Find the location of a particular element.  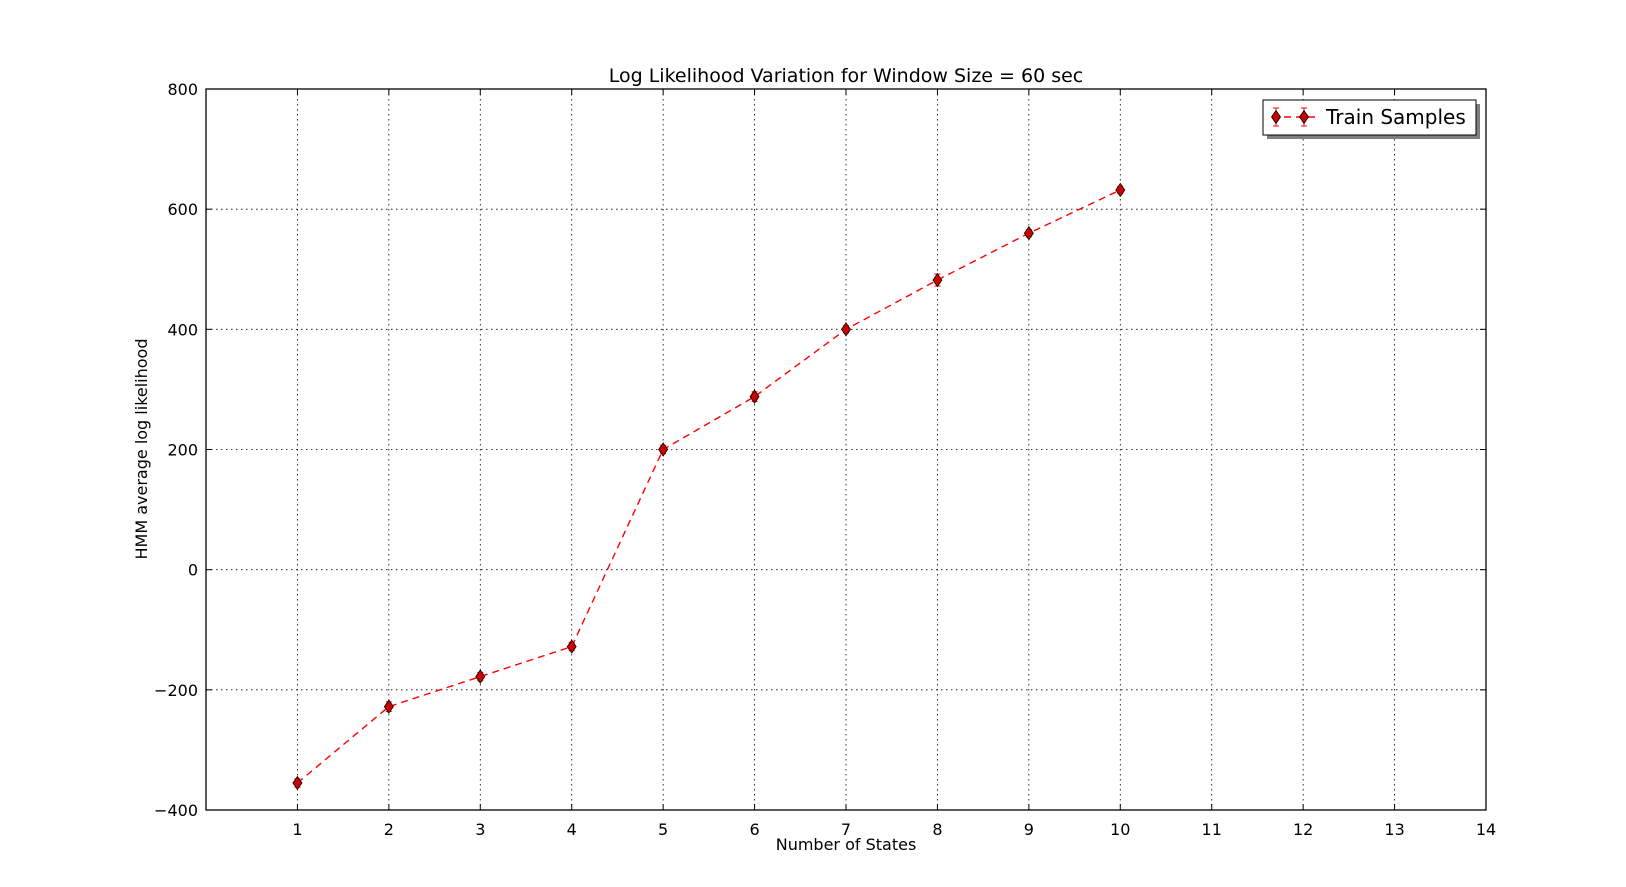

y-tick-label: 200 is located at coordinates (182, 450).